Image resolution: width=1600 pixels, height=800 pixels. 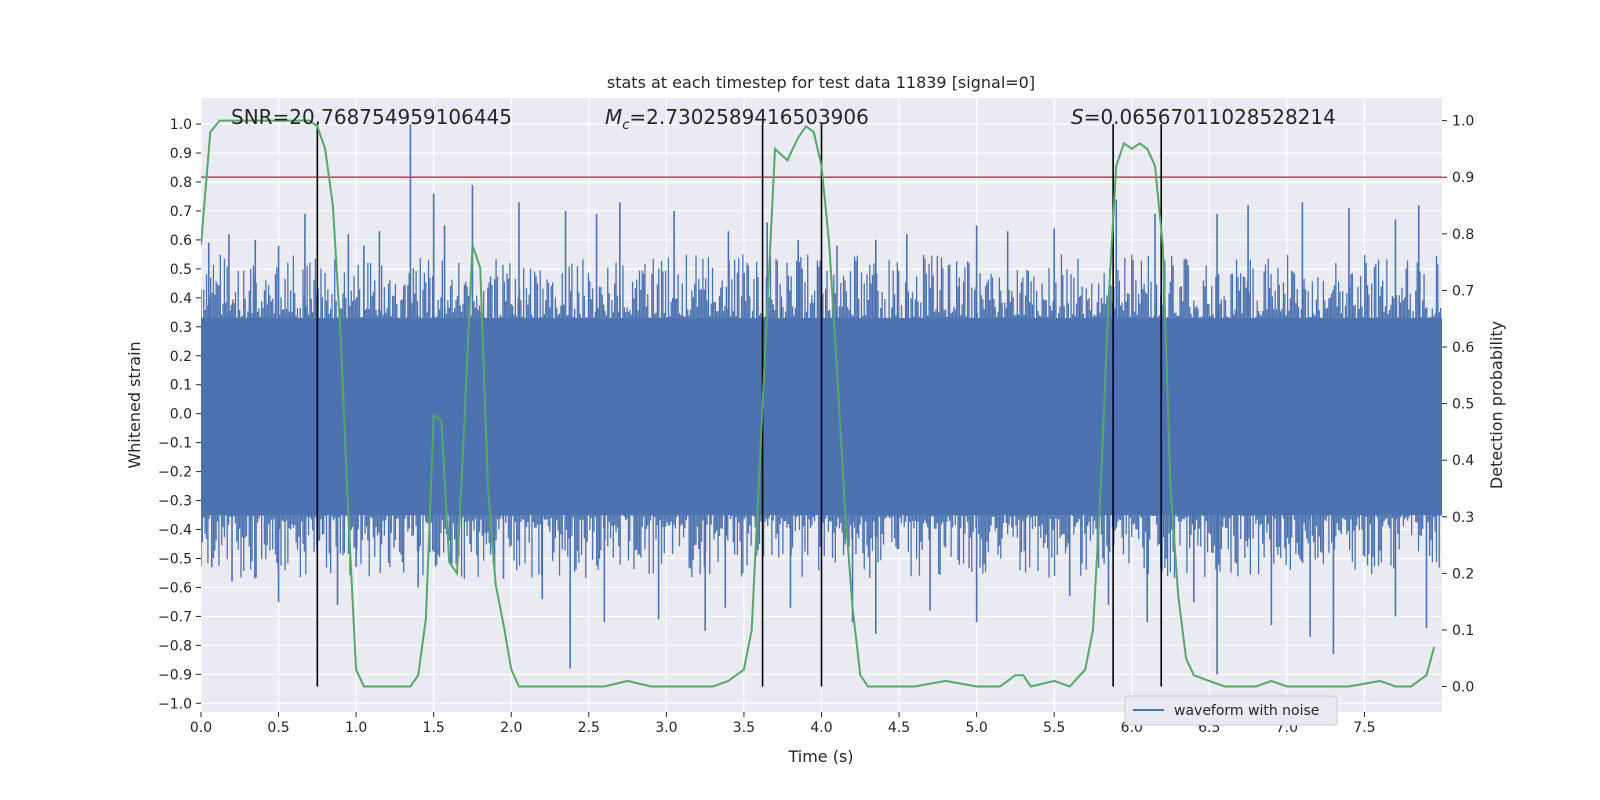 What do you see at coordinates (175, 444) in the screenshot?
I see `y-left-tick-label: −0.1` at bounding box center [175, 444].